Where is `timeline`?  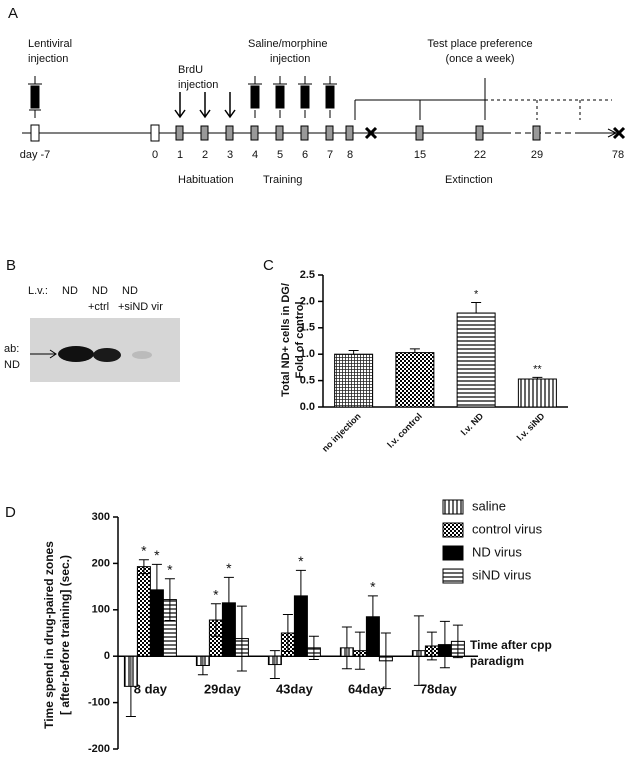
timeline is located at coordinates (324, 109).